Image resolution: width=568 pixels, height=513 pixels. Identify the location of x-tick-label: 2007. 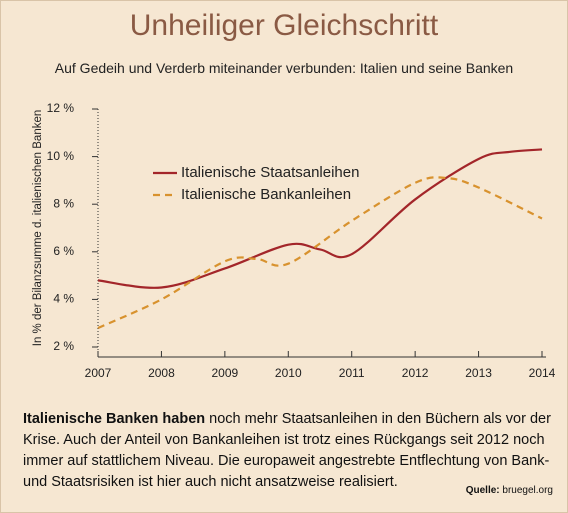
(98, 373).